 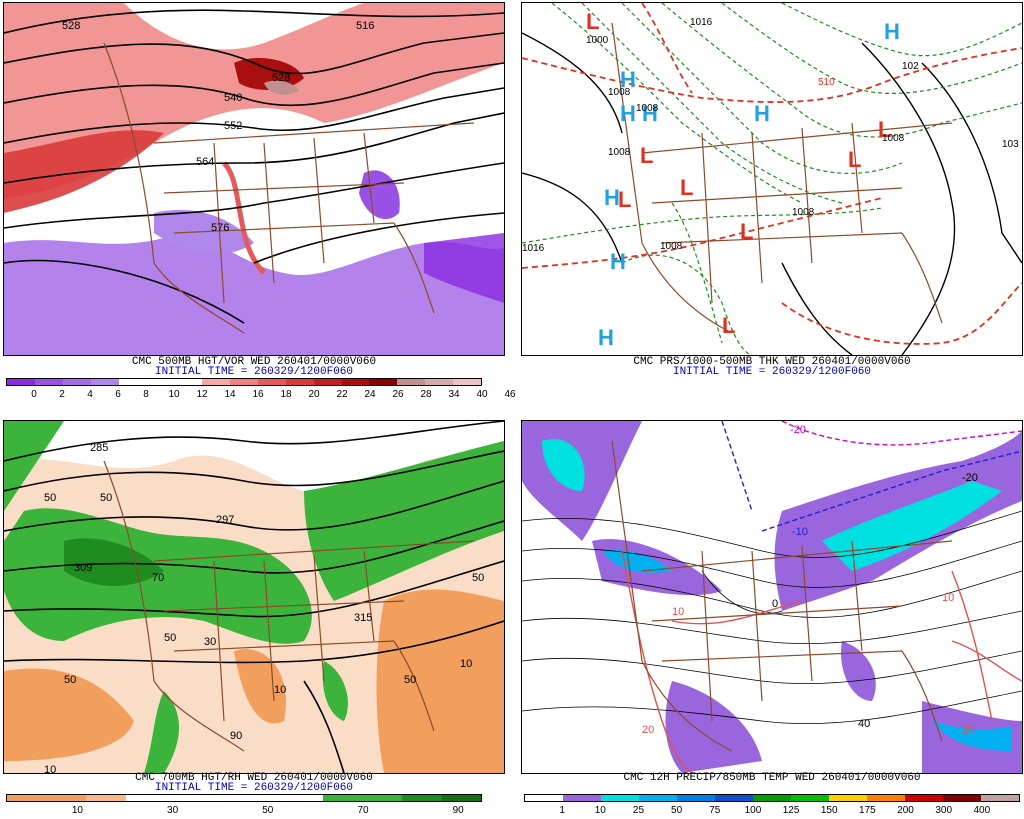 What do you see at coordinates (826, 82) in the screenshot?
I see `contour-label: 510` at bounding box center [826, 82].